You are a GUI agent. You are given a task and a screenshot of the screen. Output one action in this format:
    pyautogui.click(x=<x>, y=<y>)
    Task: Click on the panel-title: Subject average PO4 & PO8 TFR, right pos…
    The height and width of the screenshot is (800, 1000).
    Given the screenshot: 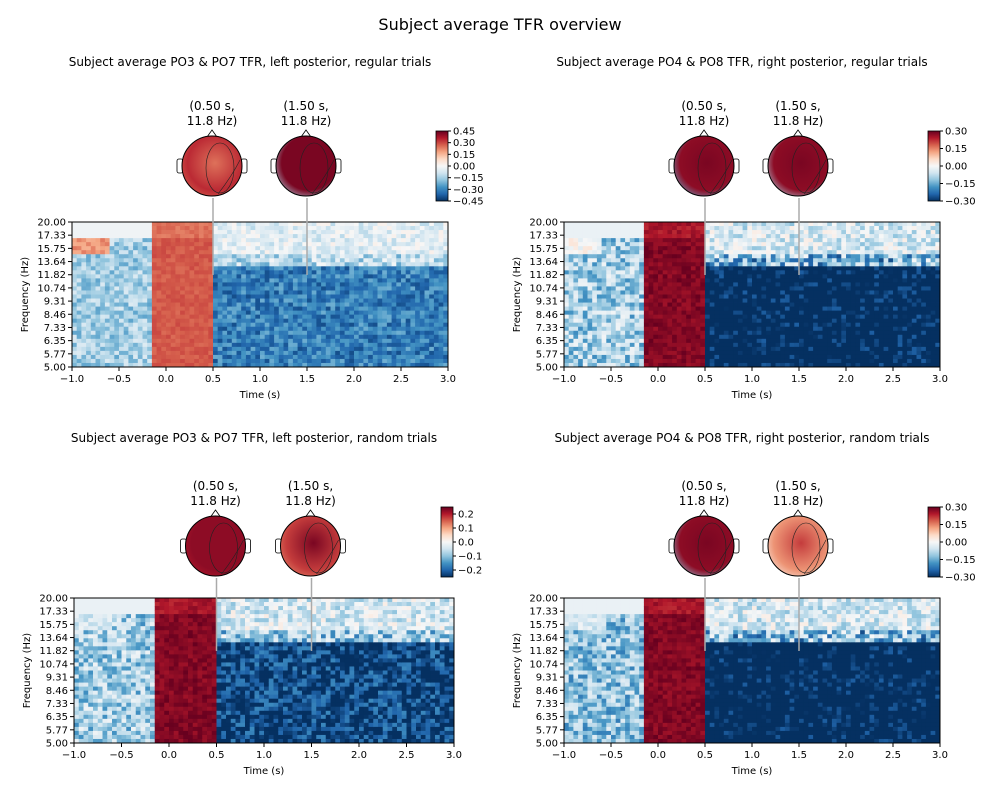 What is the action you would take?
    pyautogui.click(x=741, y=62)
    